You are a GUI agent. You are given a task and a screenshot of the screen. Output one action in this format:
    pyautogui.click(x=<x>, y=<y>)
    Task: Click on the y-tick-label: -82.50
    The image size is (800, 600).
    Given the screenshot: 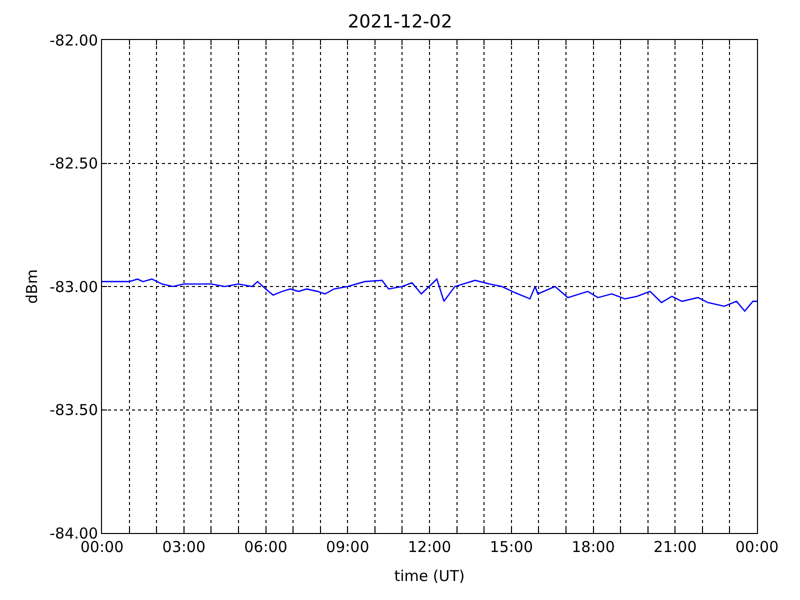 What is the action you would take?
    pyautogui.click(x=74, y=163)
    